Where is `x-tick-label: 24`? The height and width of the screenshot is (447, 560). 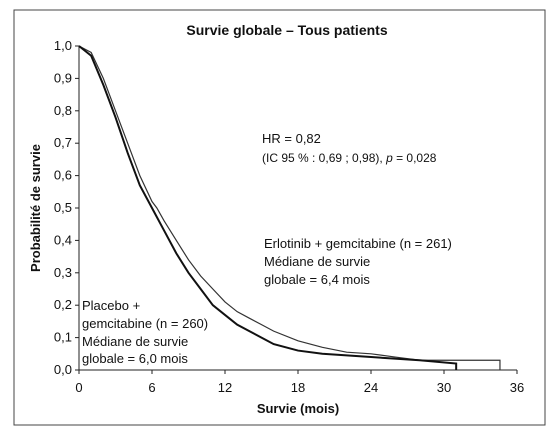
x-tick-label: 24 is located at coordinates (371, 387).